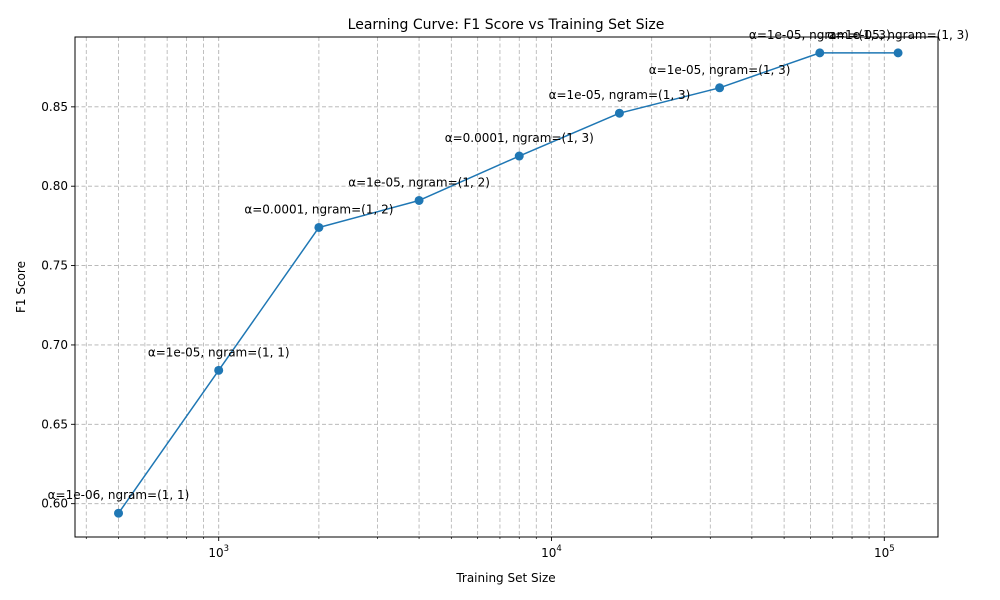 This screenshot has width=1000, height=600. I want to click on y-tick-label: 0.80, so click(54, 186).